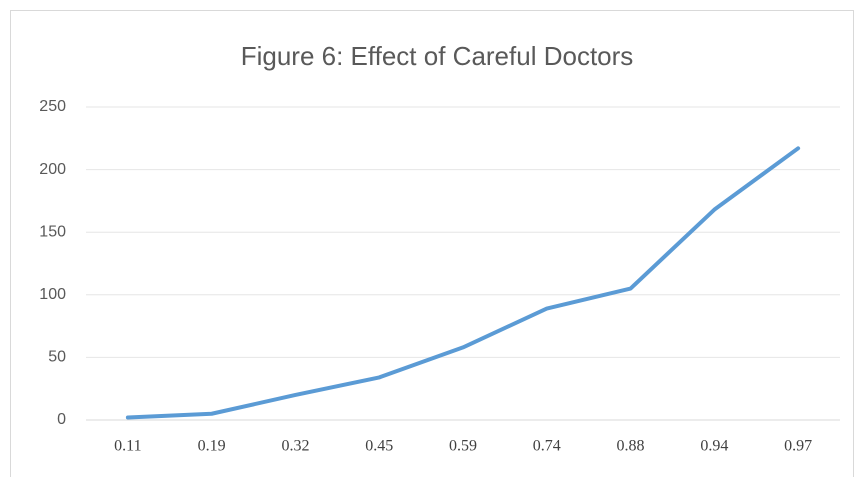  I want to click on y-tick-label: 0, so click(61, 419).